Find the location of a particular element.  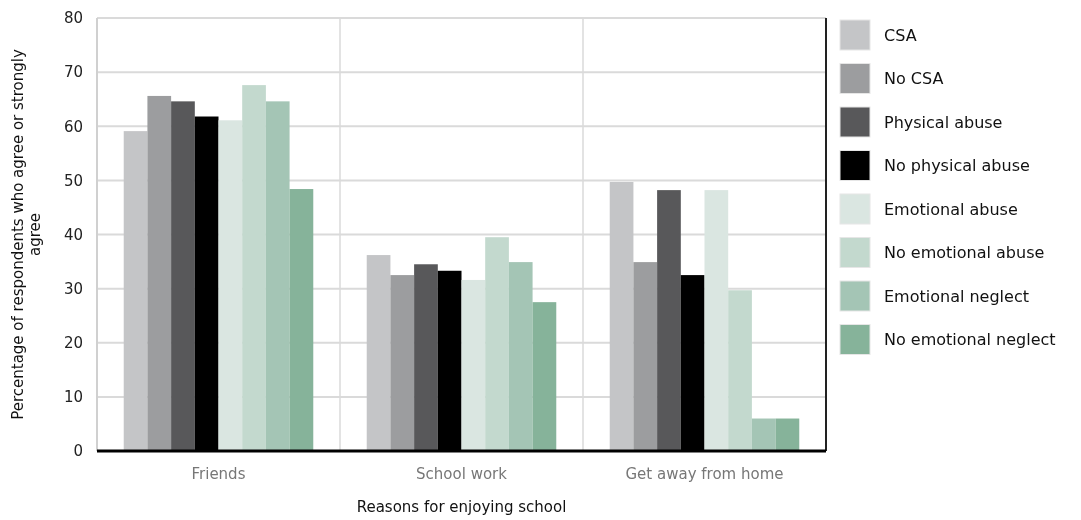

legend-label: No CSA is located at coordinates (914, 79).